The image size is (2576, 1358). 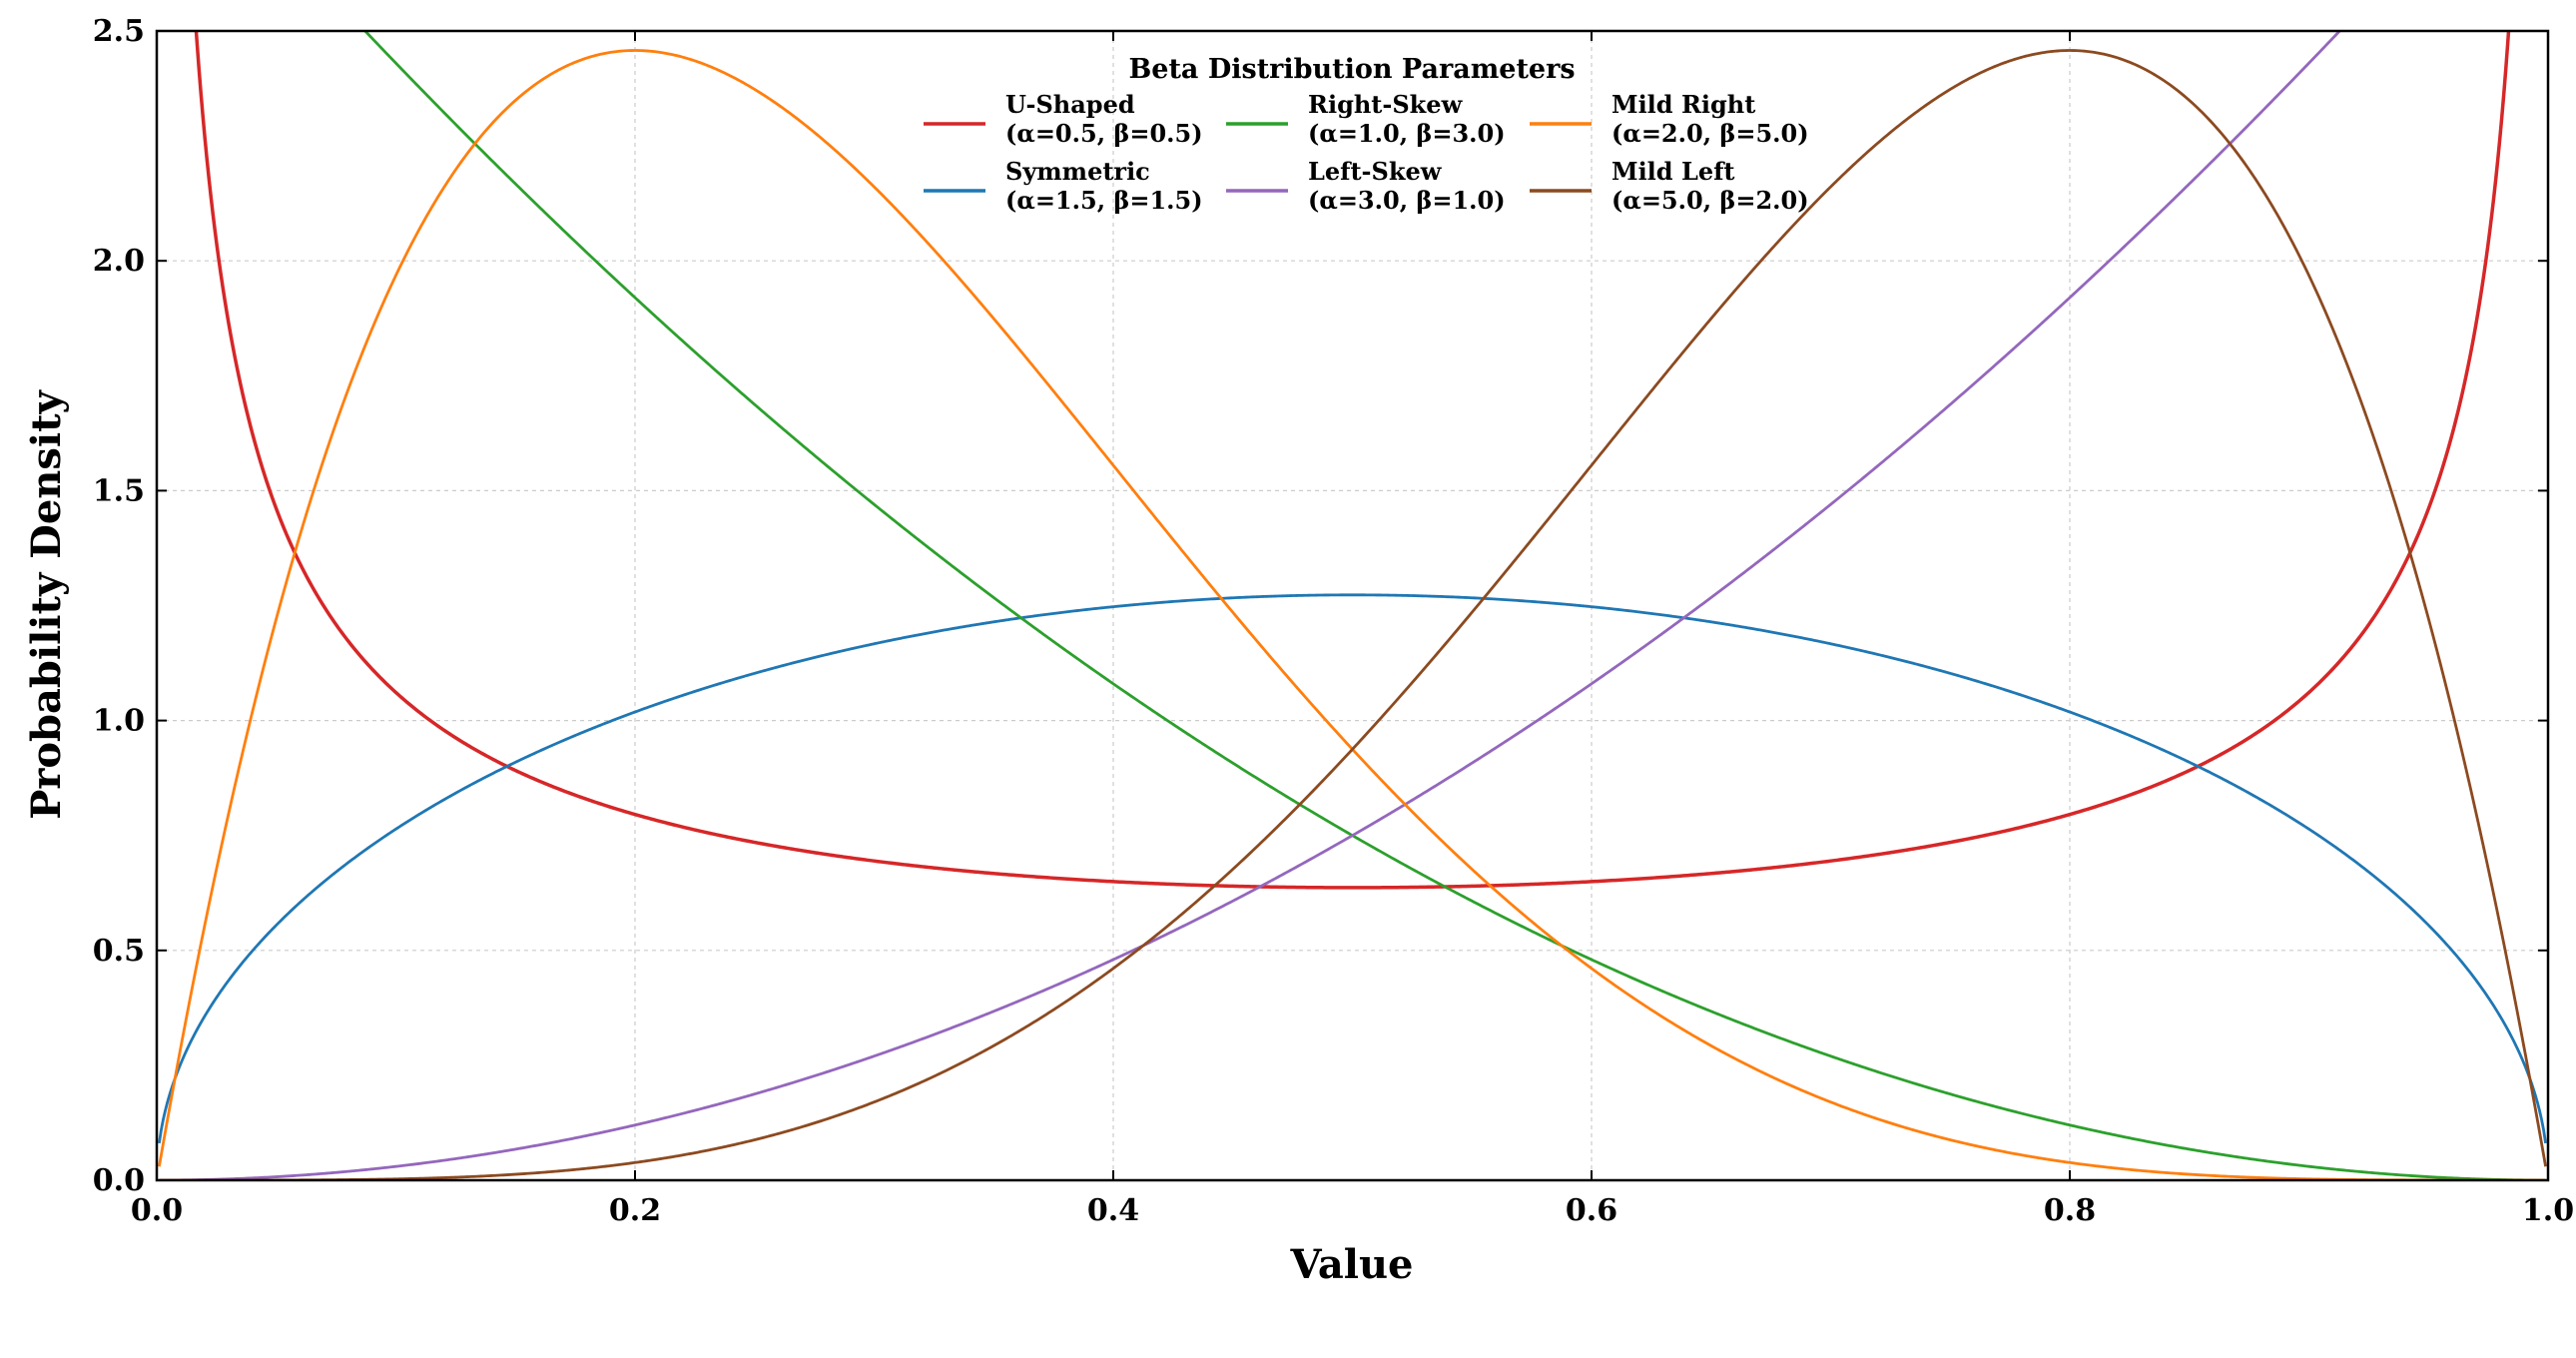 What do you see at coordinates (119, 490) in the screenshot?
I see `y-tick-label: 1.5` at bounding box center [119, 490].